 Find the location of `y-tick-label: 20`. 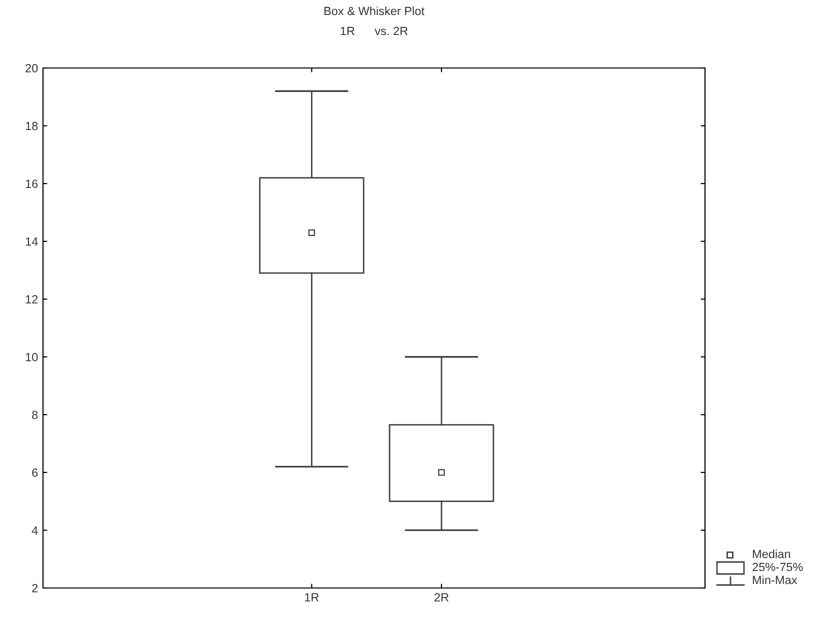

y-tick-label: 20 is located at coordinates (32, 68).